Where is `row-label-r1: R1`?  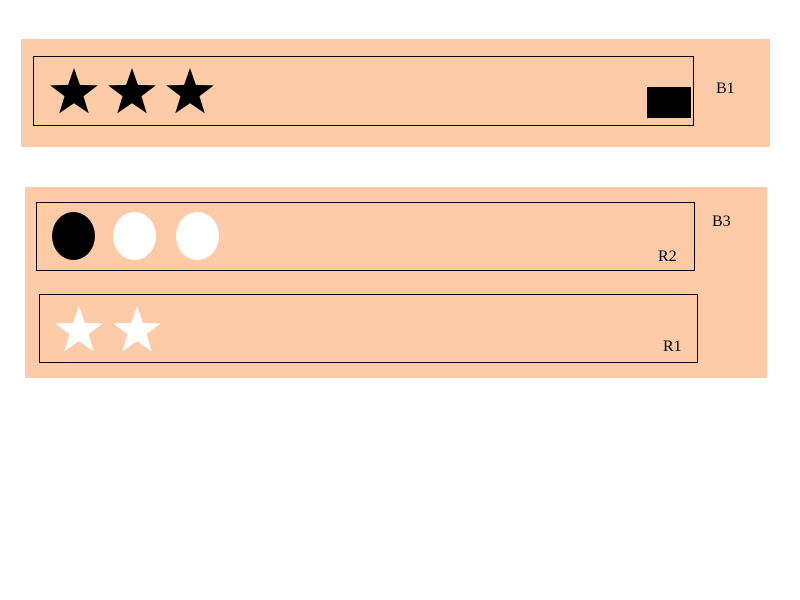 row-label-r1: R1 is located at coordinates (672, 346).